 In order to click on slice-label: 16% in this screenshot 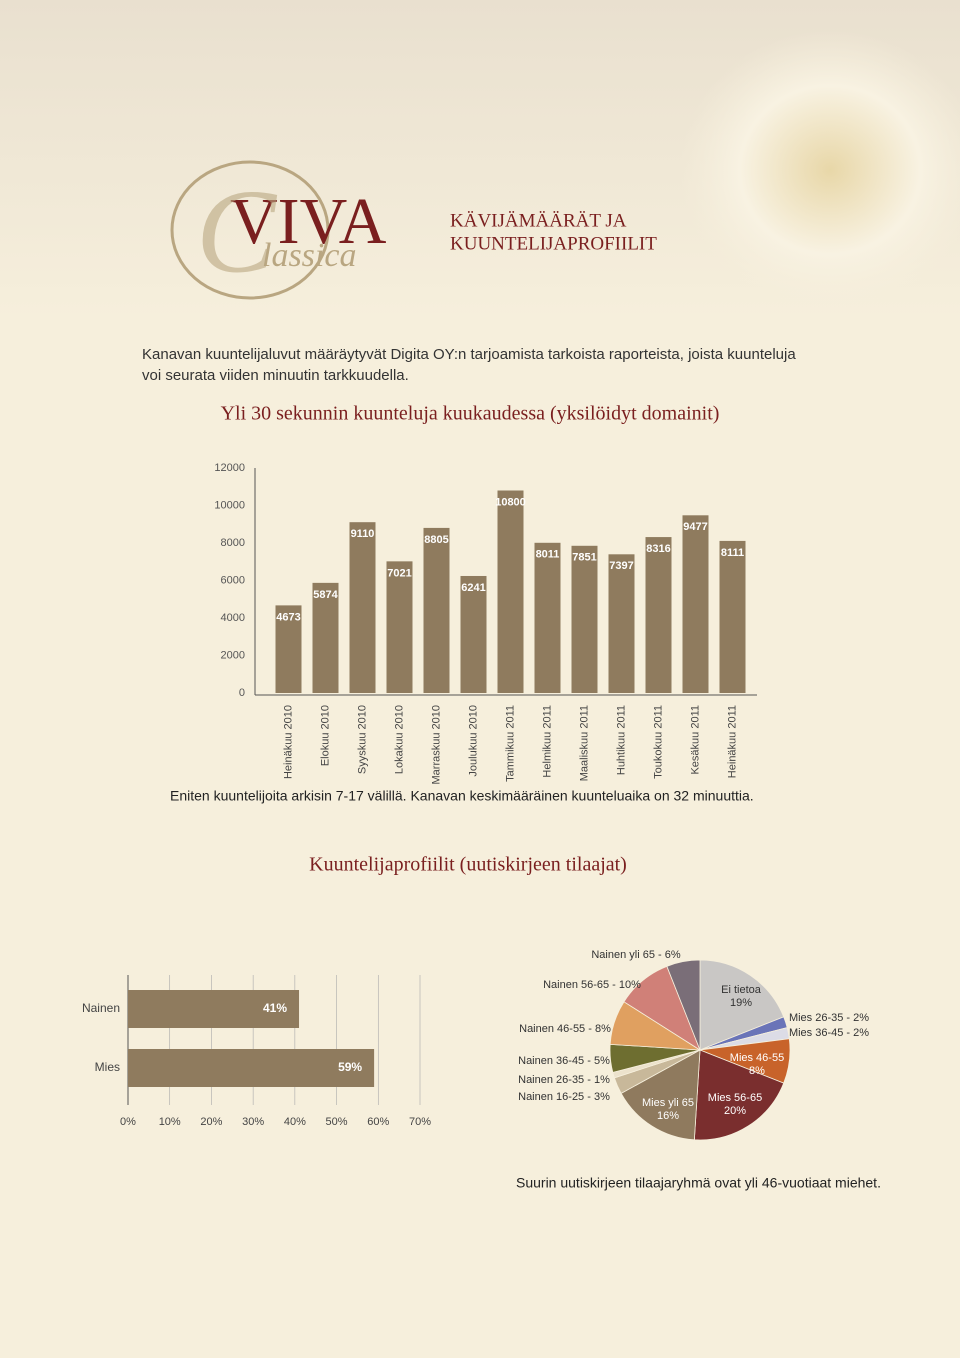, I will do `click(668, 1116)`.